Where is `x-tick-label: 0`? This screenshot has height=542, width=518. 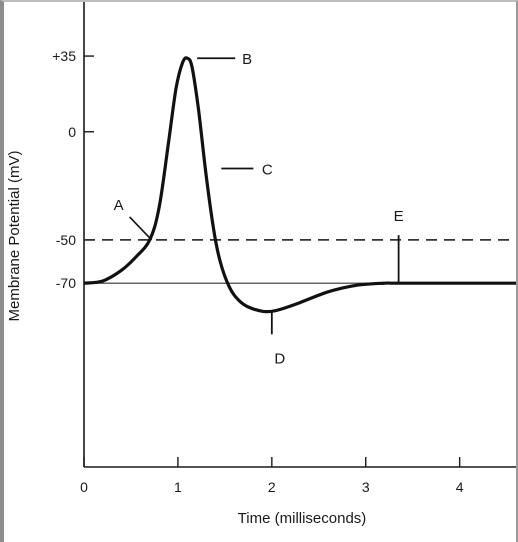
x-tick-label: 0 is located at coordinates (84, 487).